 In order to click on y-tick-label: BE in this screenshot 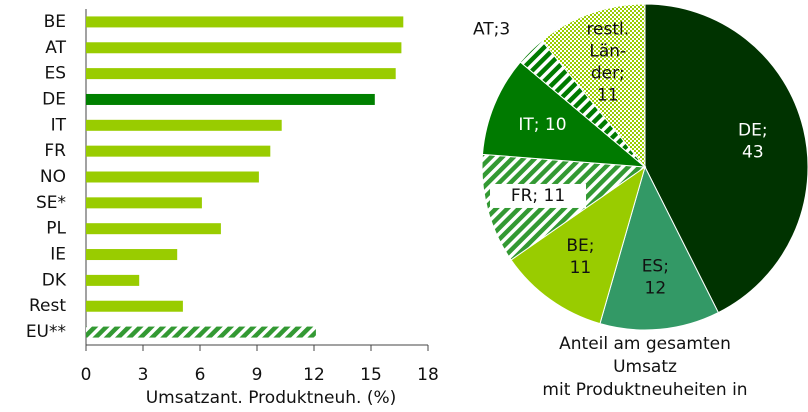, I will do `click(55, 22)`.